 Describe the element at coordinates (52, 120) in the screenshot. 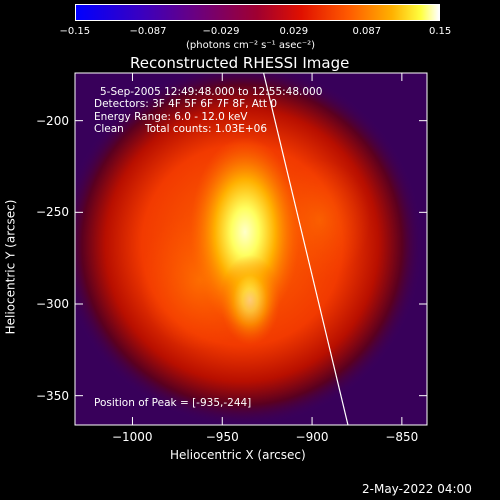

I see `y-tick-label: −200` at that location.